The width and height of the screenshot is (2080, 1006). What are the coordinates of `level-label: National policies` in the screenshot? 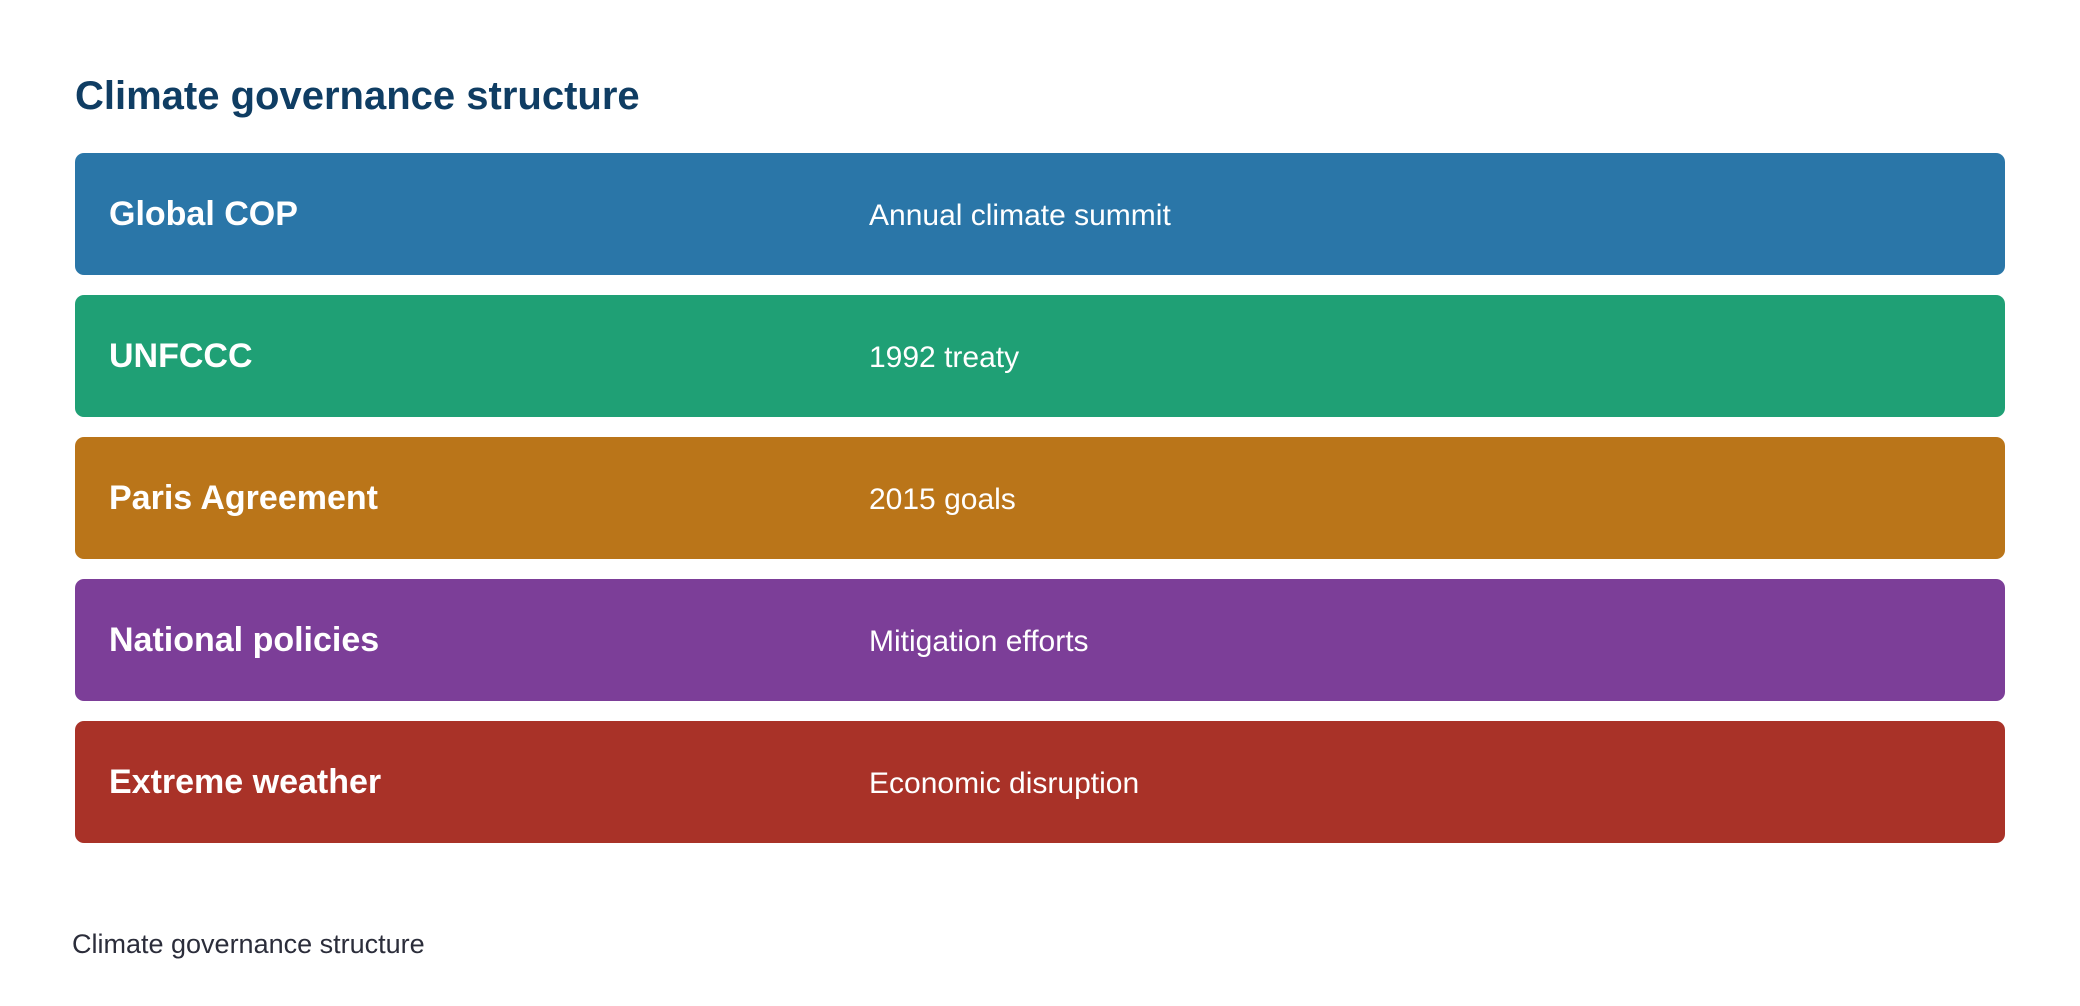 It's located at (244, 640).